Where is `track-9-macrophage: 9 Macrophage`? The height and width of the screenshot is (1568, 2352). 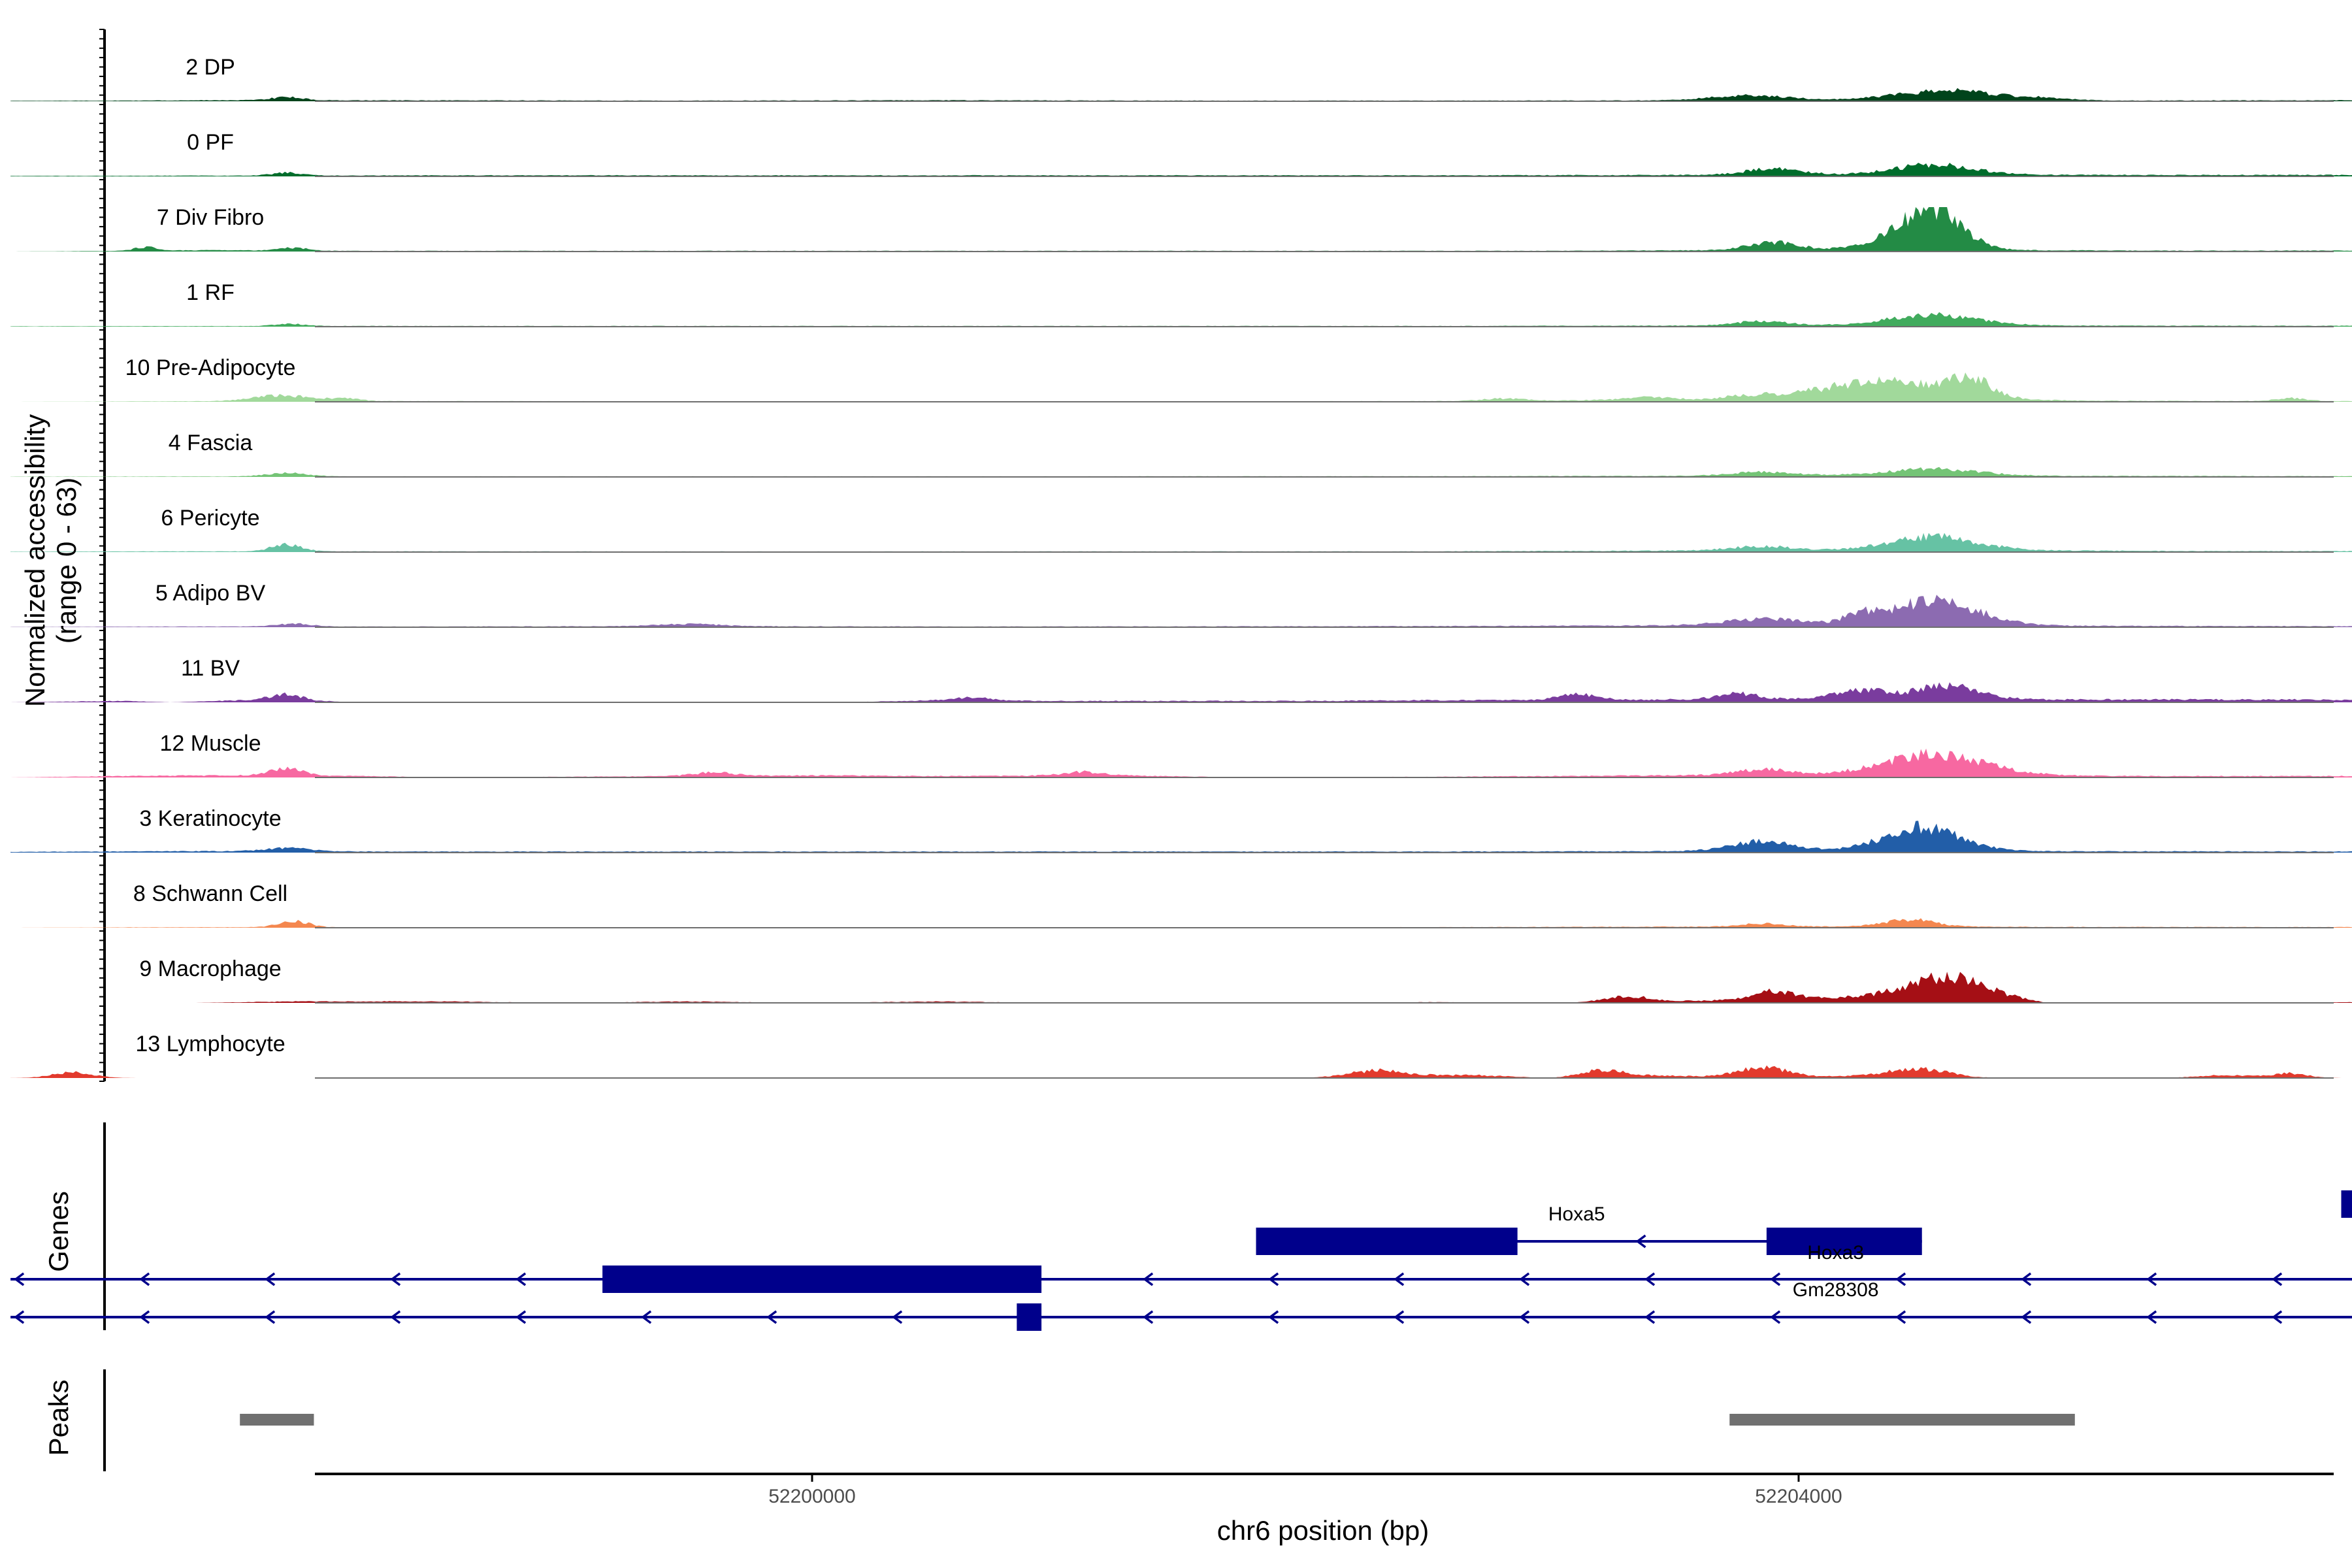
track-9-macrophage: 9 Macrophage is located at coordinates (1181, 980).